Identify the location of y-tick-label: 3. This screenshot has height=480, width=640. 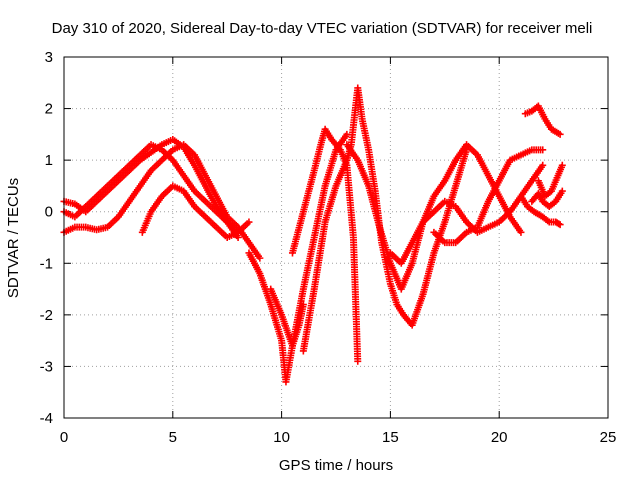
(49, 57).